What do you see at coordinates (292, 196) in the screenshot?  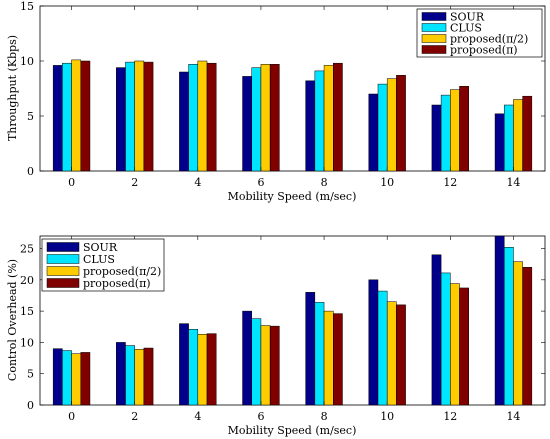 I see `throughput-x-axis-label: Mobility Speed (m/sec)` at bounding box center [292, 196].